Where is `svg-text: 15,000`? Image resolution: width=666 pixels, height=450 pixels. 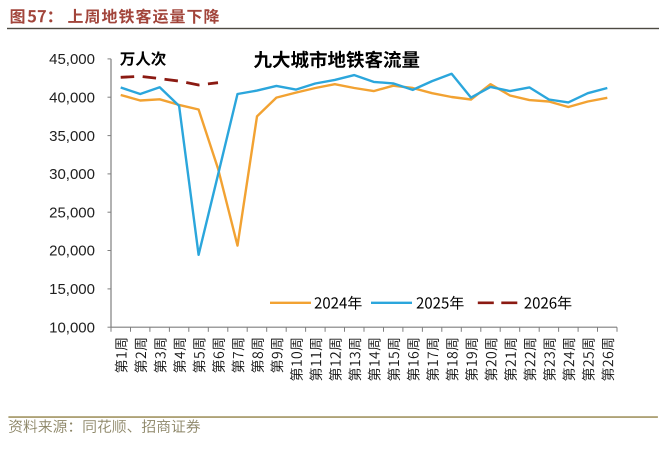
svg-text: 15,000 is located at coordinates (72, 289).